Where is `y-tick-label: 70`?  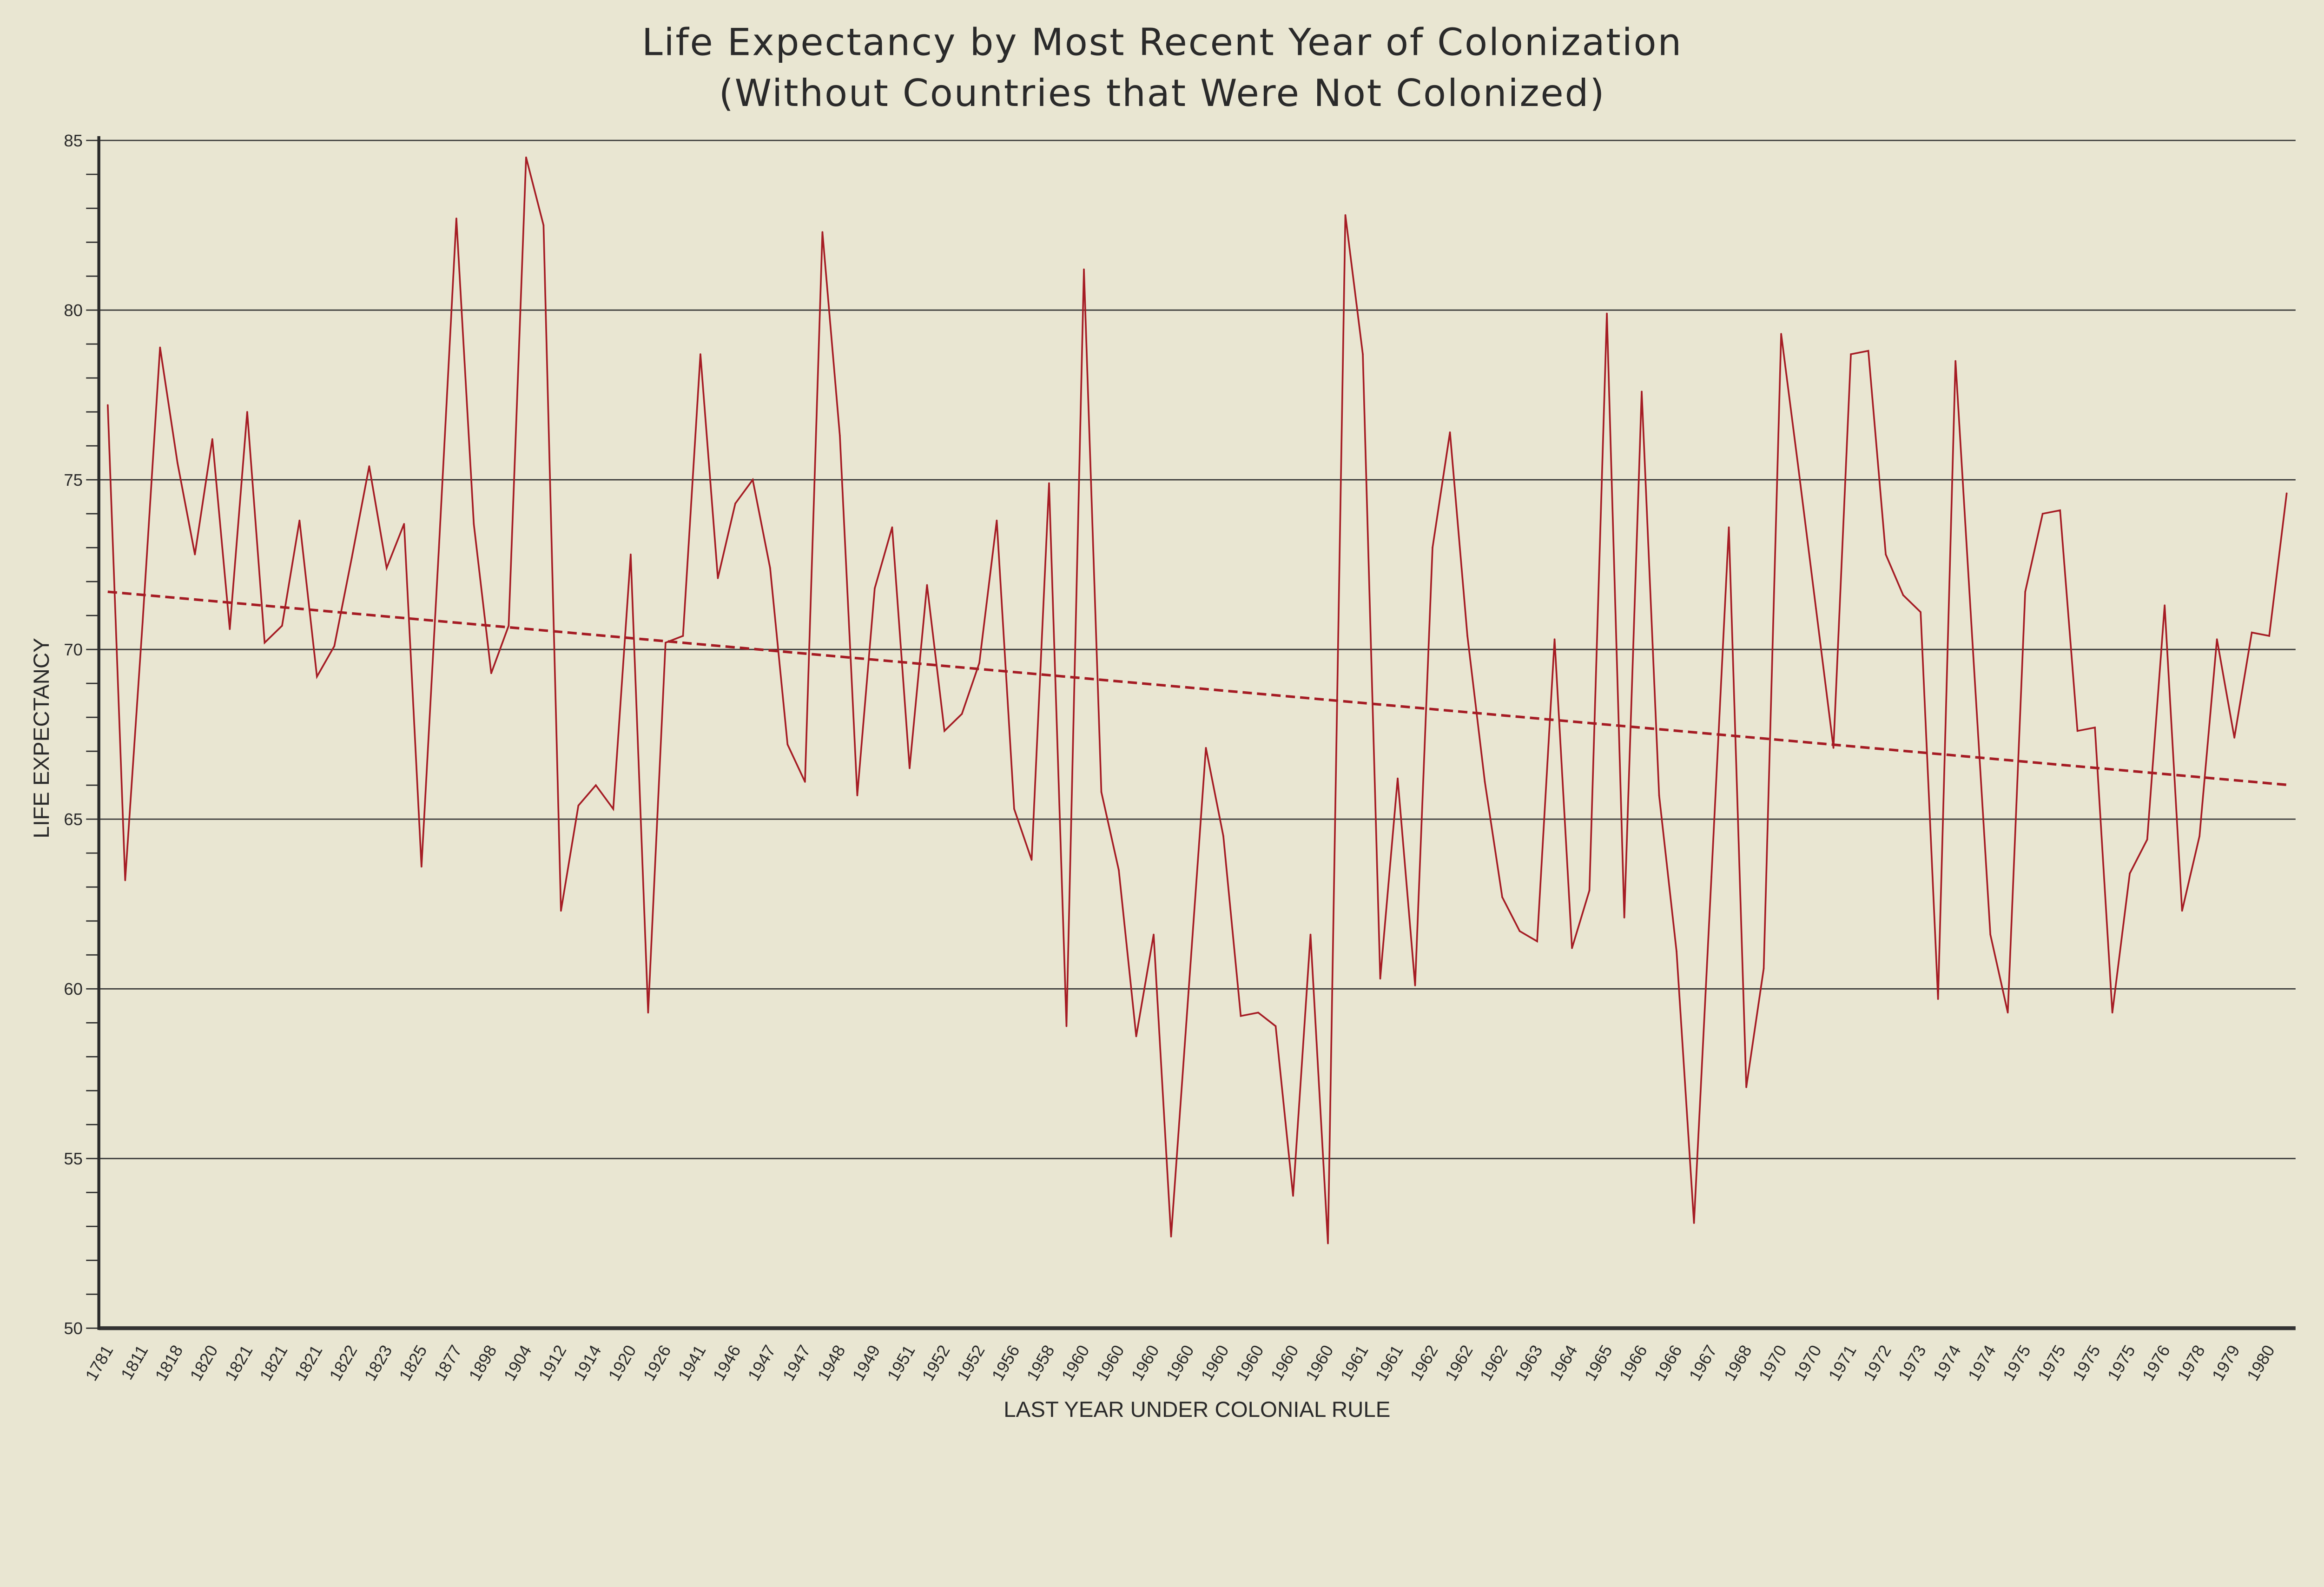 y-tick-label: 70 is located at coordinates (73, 649).